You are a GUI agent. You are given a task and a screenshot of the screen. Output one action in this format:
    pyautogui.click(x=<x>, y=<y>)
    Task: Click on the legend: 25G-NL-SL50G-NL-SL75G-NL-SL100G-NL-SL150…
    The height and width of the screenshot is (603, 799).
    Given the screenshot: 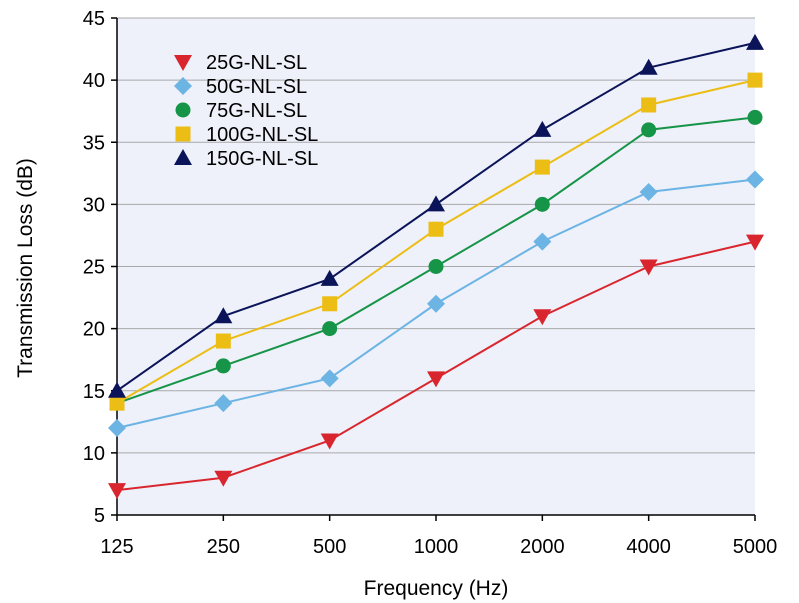 What is the action you would take?
    pyautogui.click(x=246, y=111)
    